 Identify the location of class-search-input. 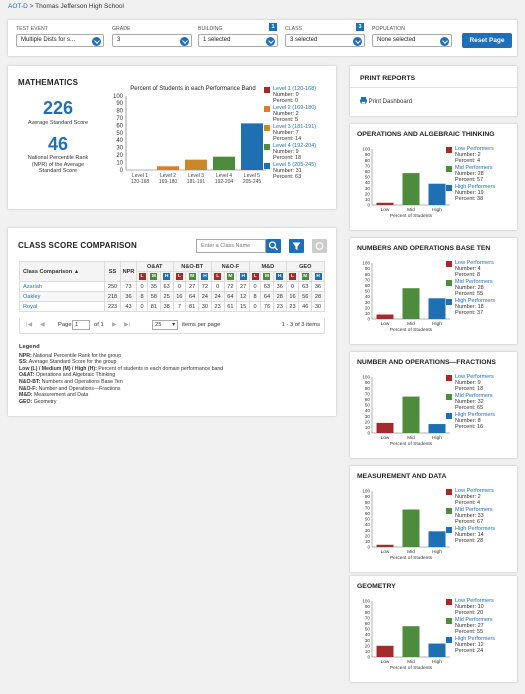
(231, 246).